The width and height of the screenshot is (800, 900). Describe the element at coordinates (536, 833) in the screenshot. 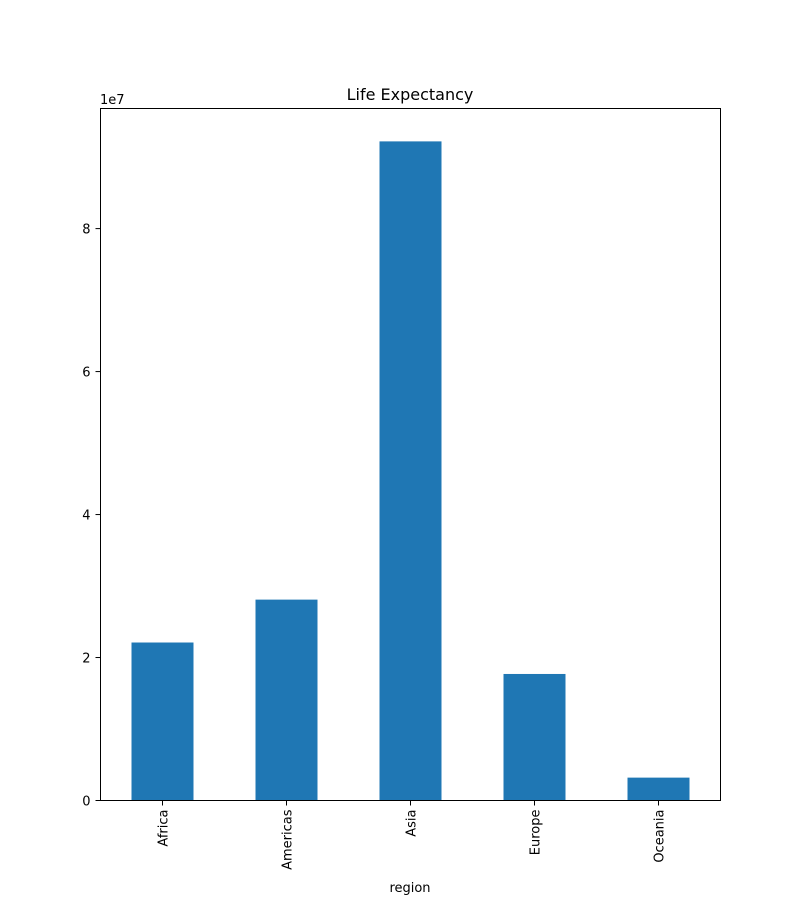

I see `x-tick-label: Europe` at that location.